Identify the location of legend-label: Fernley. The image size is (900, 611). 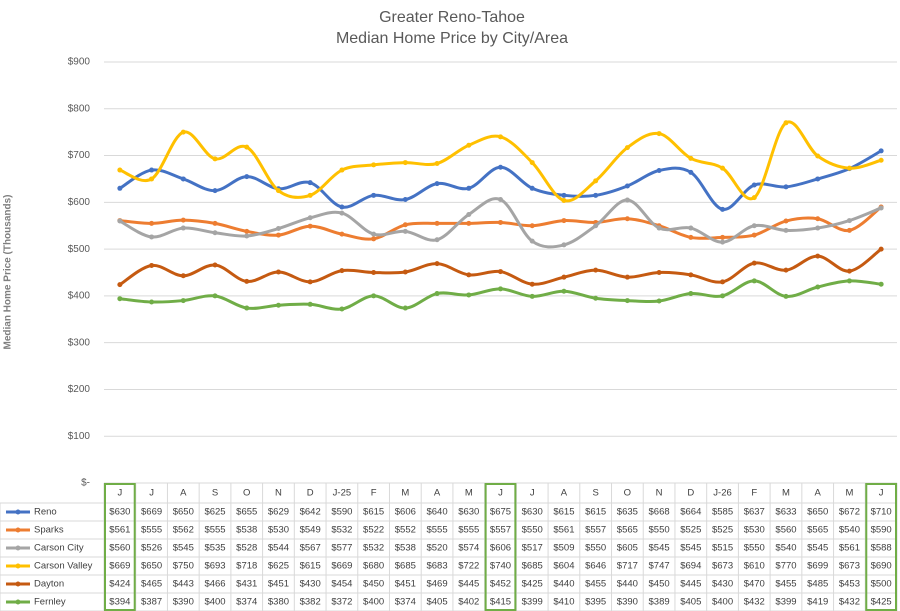
(50, 602).